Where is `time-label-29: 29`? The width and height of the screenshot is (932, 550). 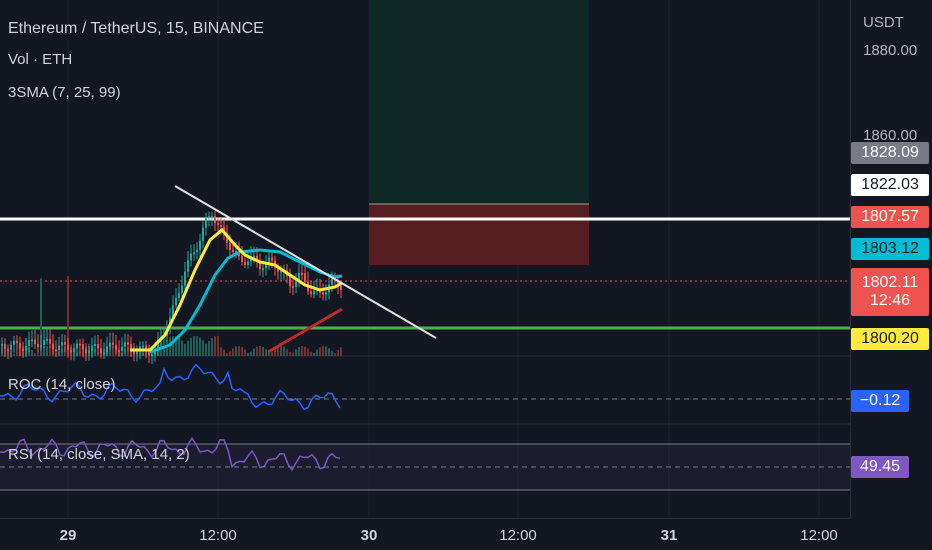
time-label-29: 29 is located at coordinates (68, 535).